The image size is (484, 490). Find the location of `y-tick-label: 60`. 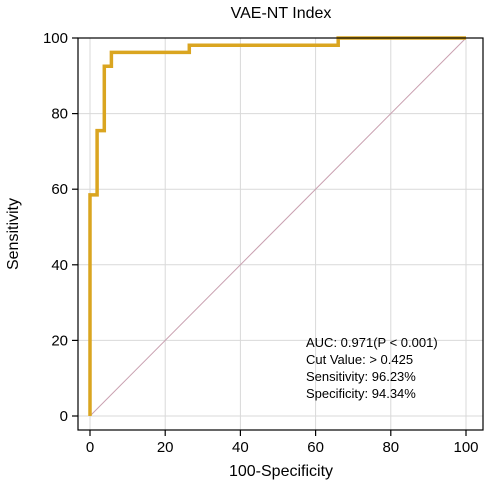

y-tick-label: 60 is located at coordinates (59, 189).